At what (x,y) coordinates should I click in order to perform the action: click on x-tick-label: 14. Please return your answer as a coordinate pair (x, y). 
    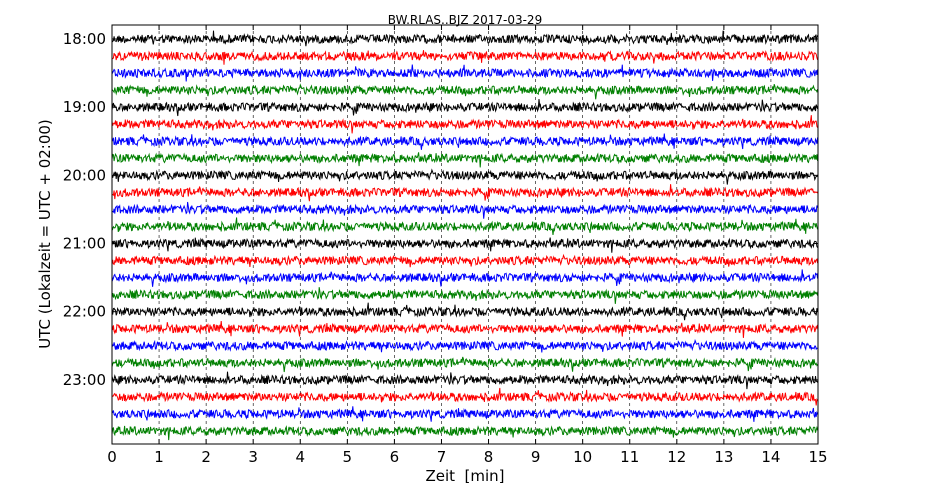
    Looking at the image, I should click on (770, 457).